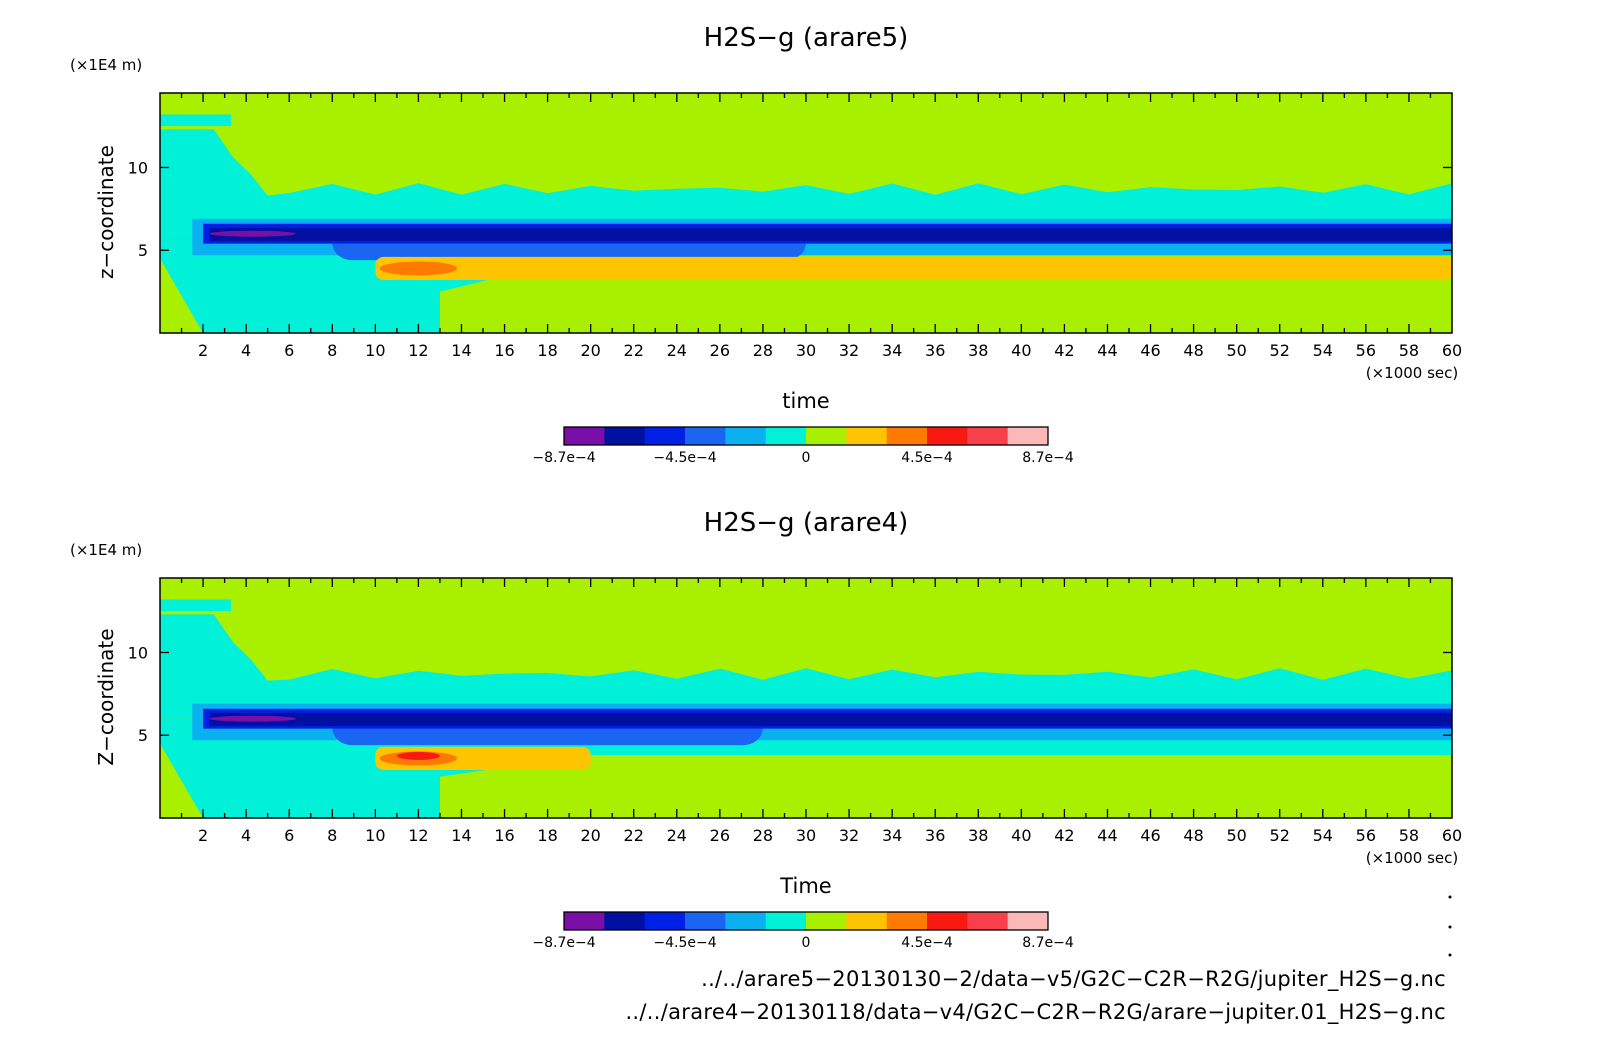 Image resolution: width=1604 pixels, height=1054 pixels. Describe the element at coordinates (805, 886) in the screenshot. I see `x-axis-label: Time` at that location.